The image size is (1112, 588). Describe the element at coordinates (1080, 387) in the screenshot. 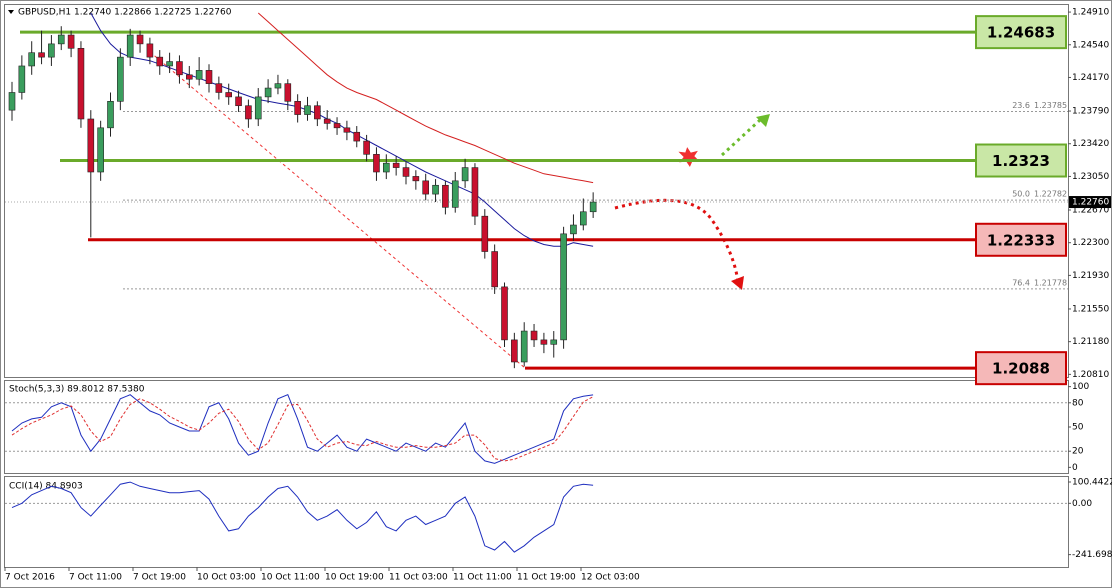

I see `y-tick-label: 100` at that location.